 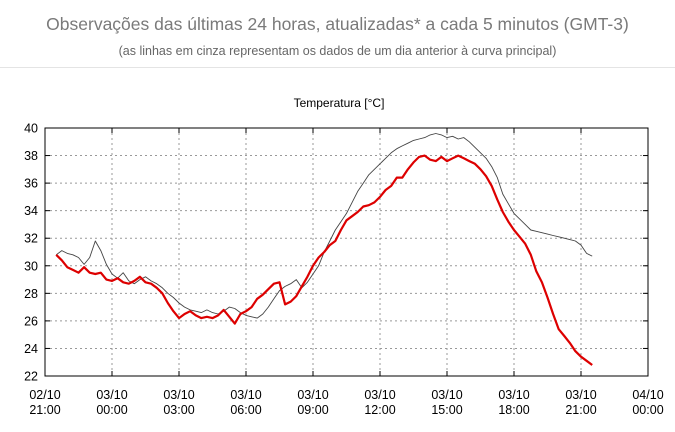 I want to click on y-tick-label: 34, so click(x=31, y=211).